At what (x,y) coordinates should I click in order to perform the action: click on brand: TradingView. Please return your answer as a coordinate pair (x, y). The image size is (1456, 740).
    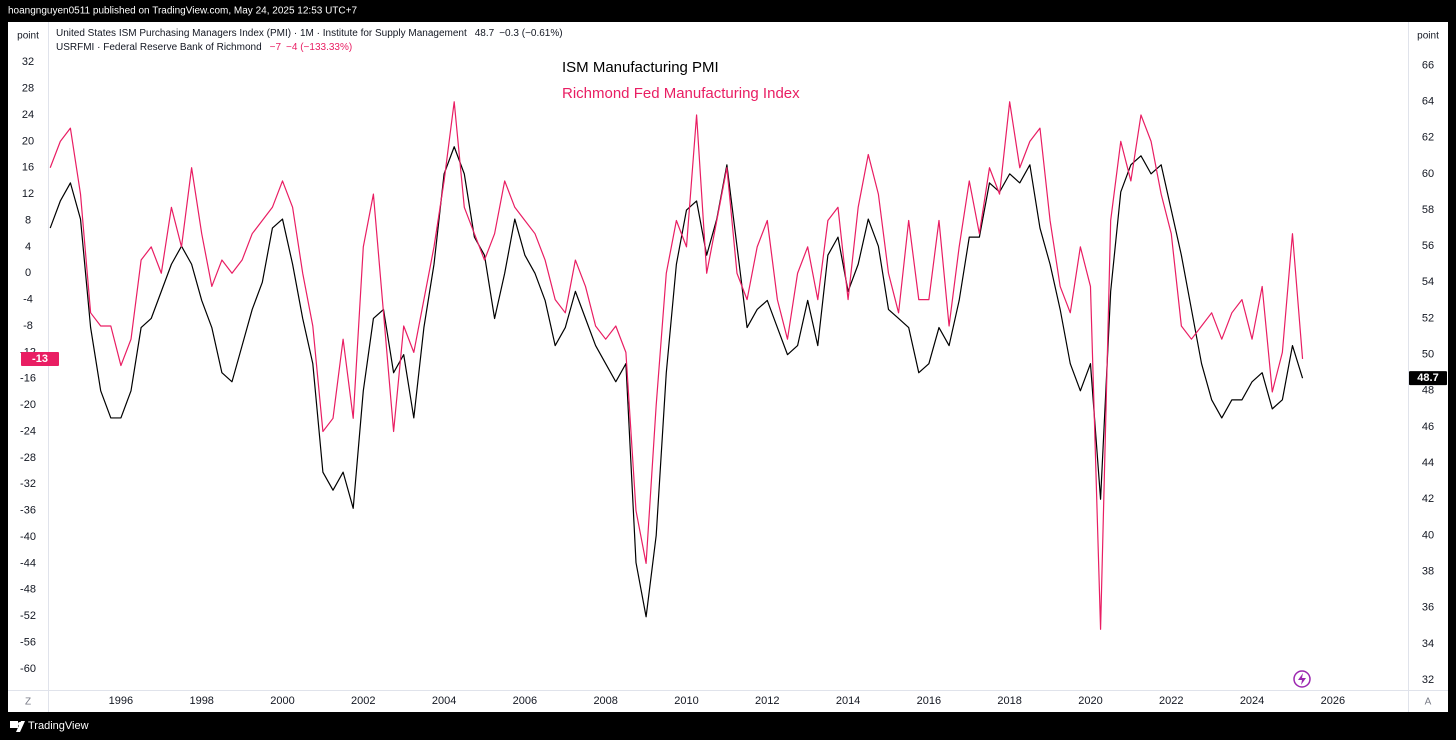
    Looking at the image, I should click on (58, 726).